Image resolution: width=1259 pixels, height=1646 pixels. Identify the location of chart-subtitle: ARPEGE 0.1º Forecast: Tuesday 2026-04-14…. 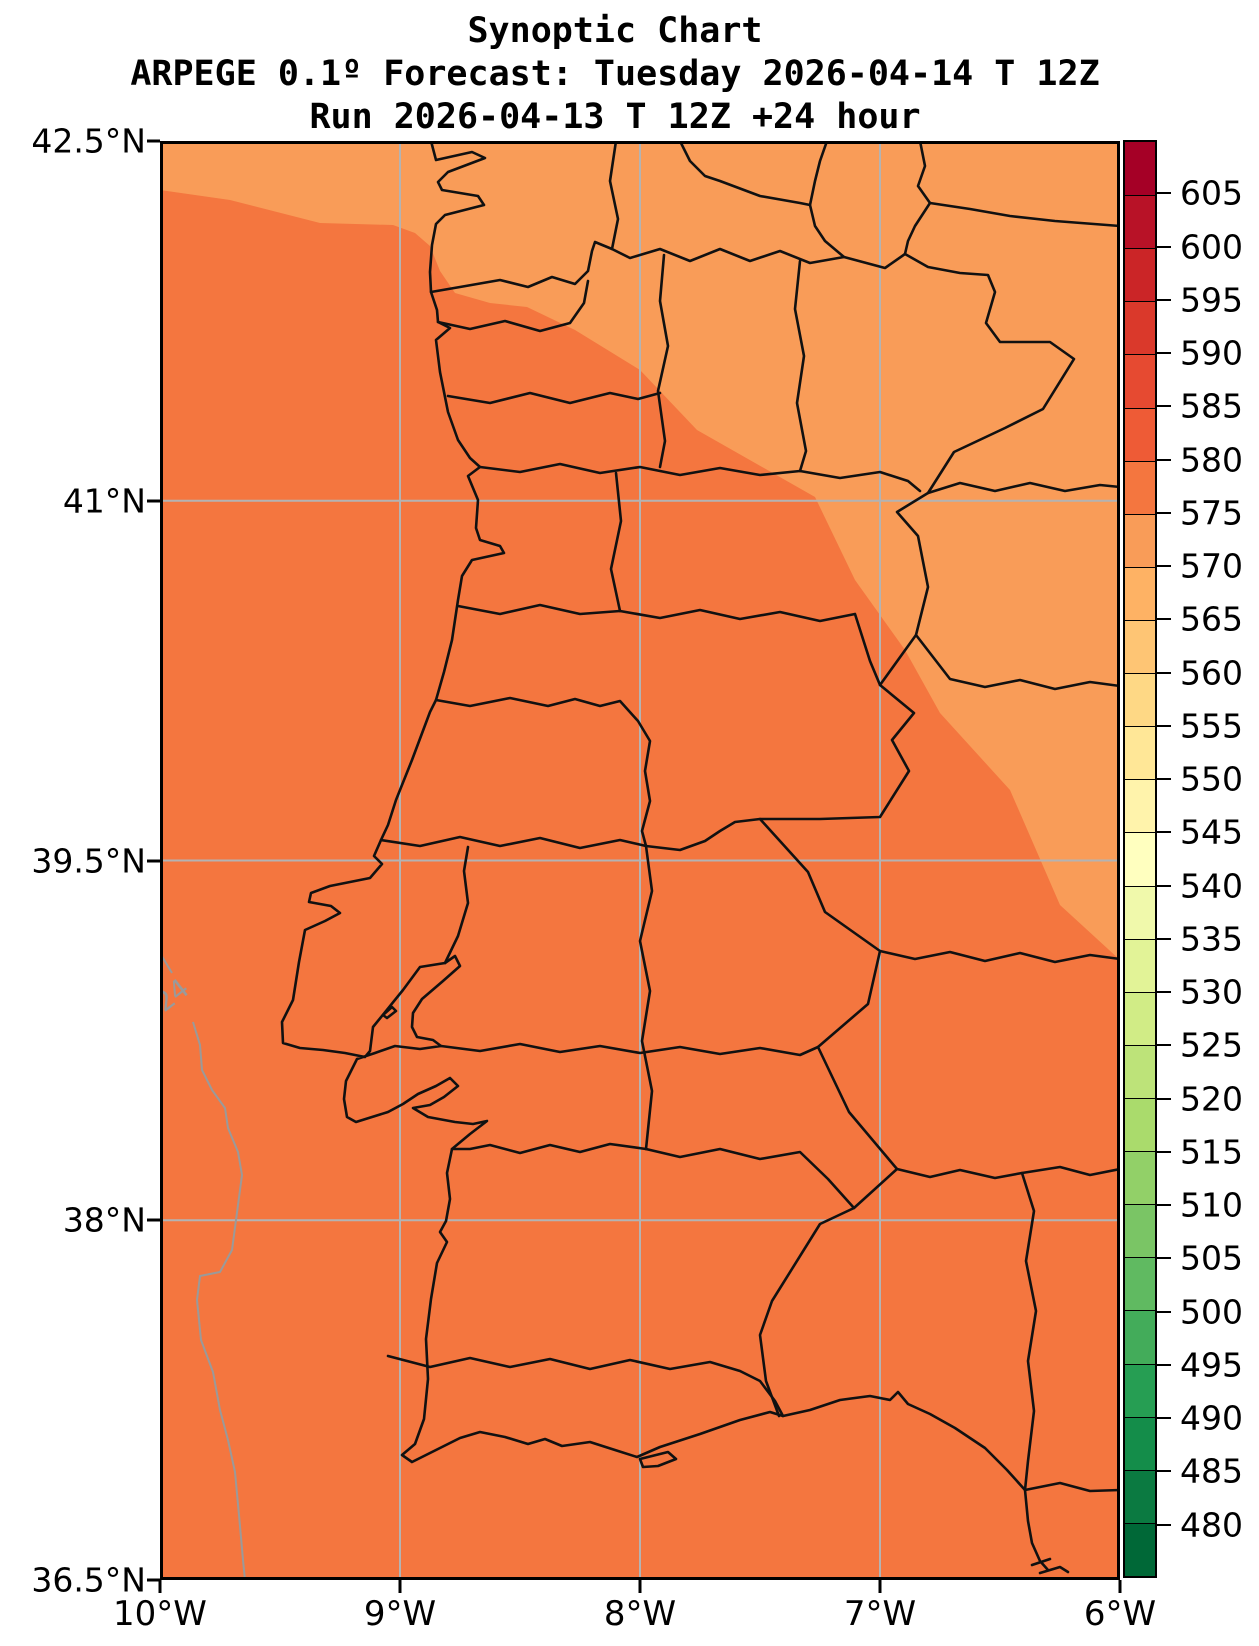
(615, 74).